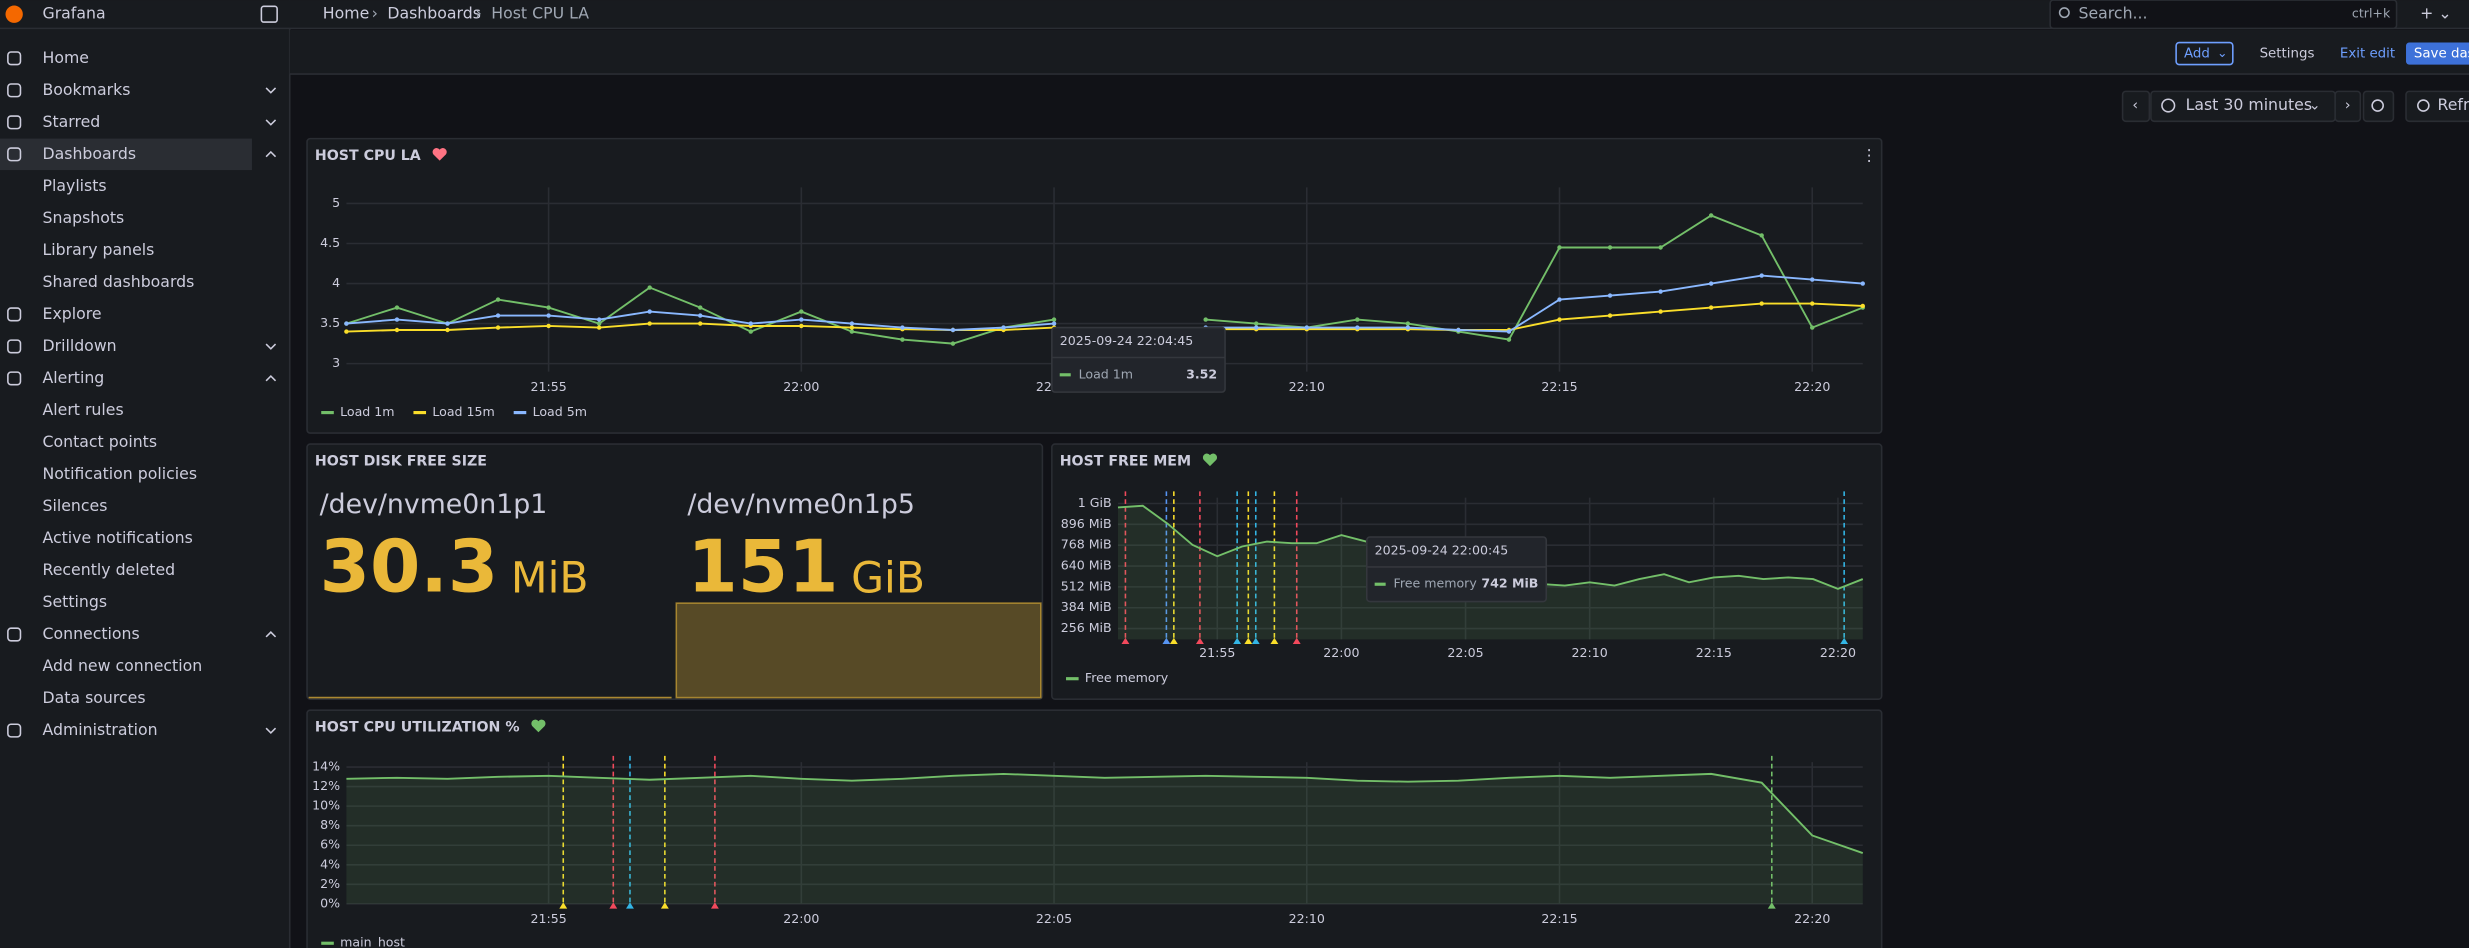 Image resolution: width=2469 pixels, height=948 pixels. I want to click on nav-item: Library panels, so click(99, 249).